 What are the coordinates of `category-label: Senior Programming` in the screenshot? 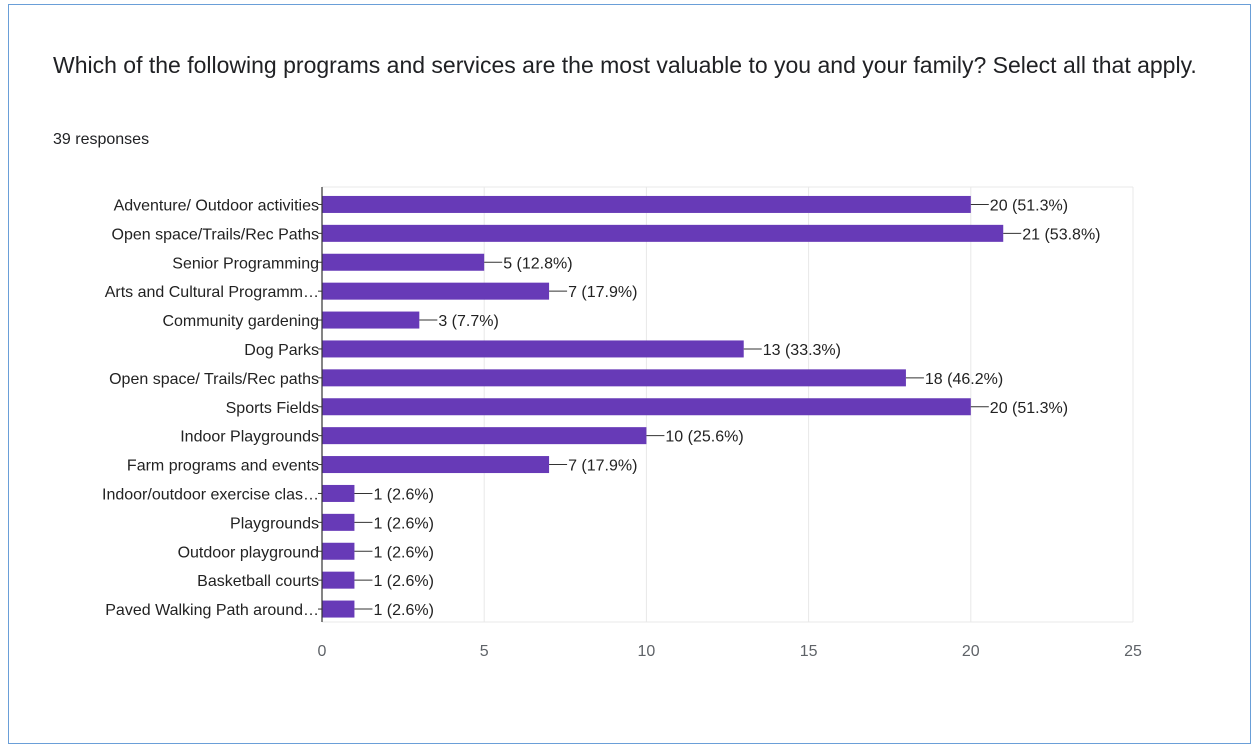 It's located at (245, 263).